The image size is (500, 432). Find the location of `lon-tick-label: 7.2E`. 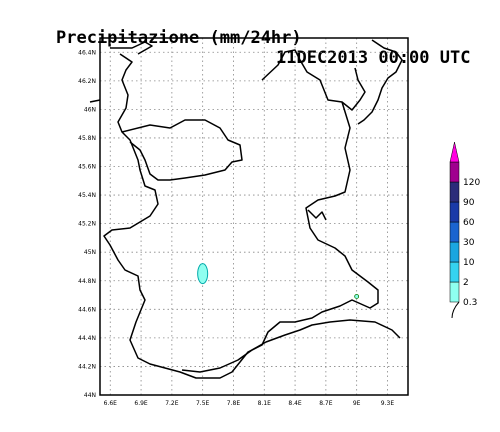

lon-tick-label: 7.2E is located at coordinates (172, 403).